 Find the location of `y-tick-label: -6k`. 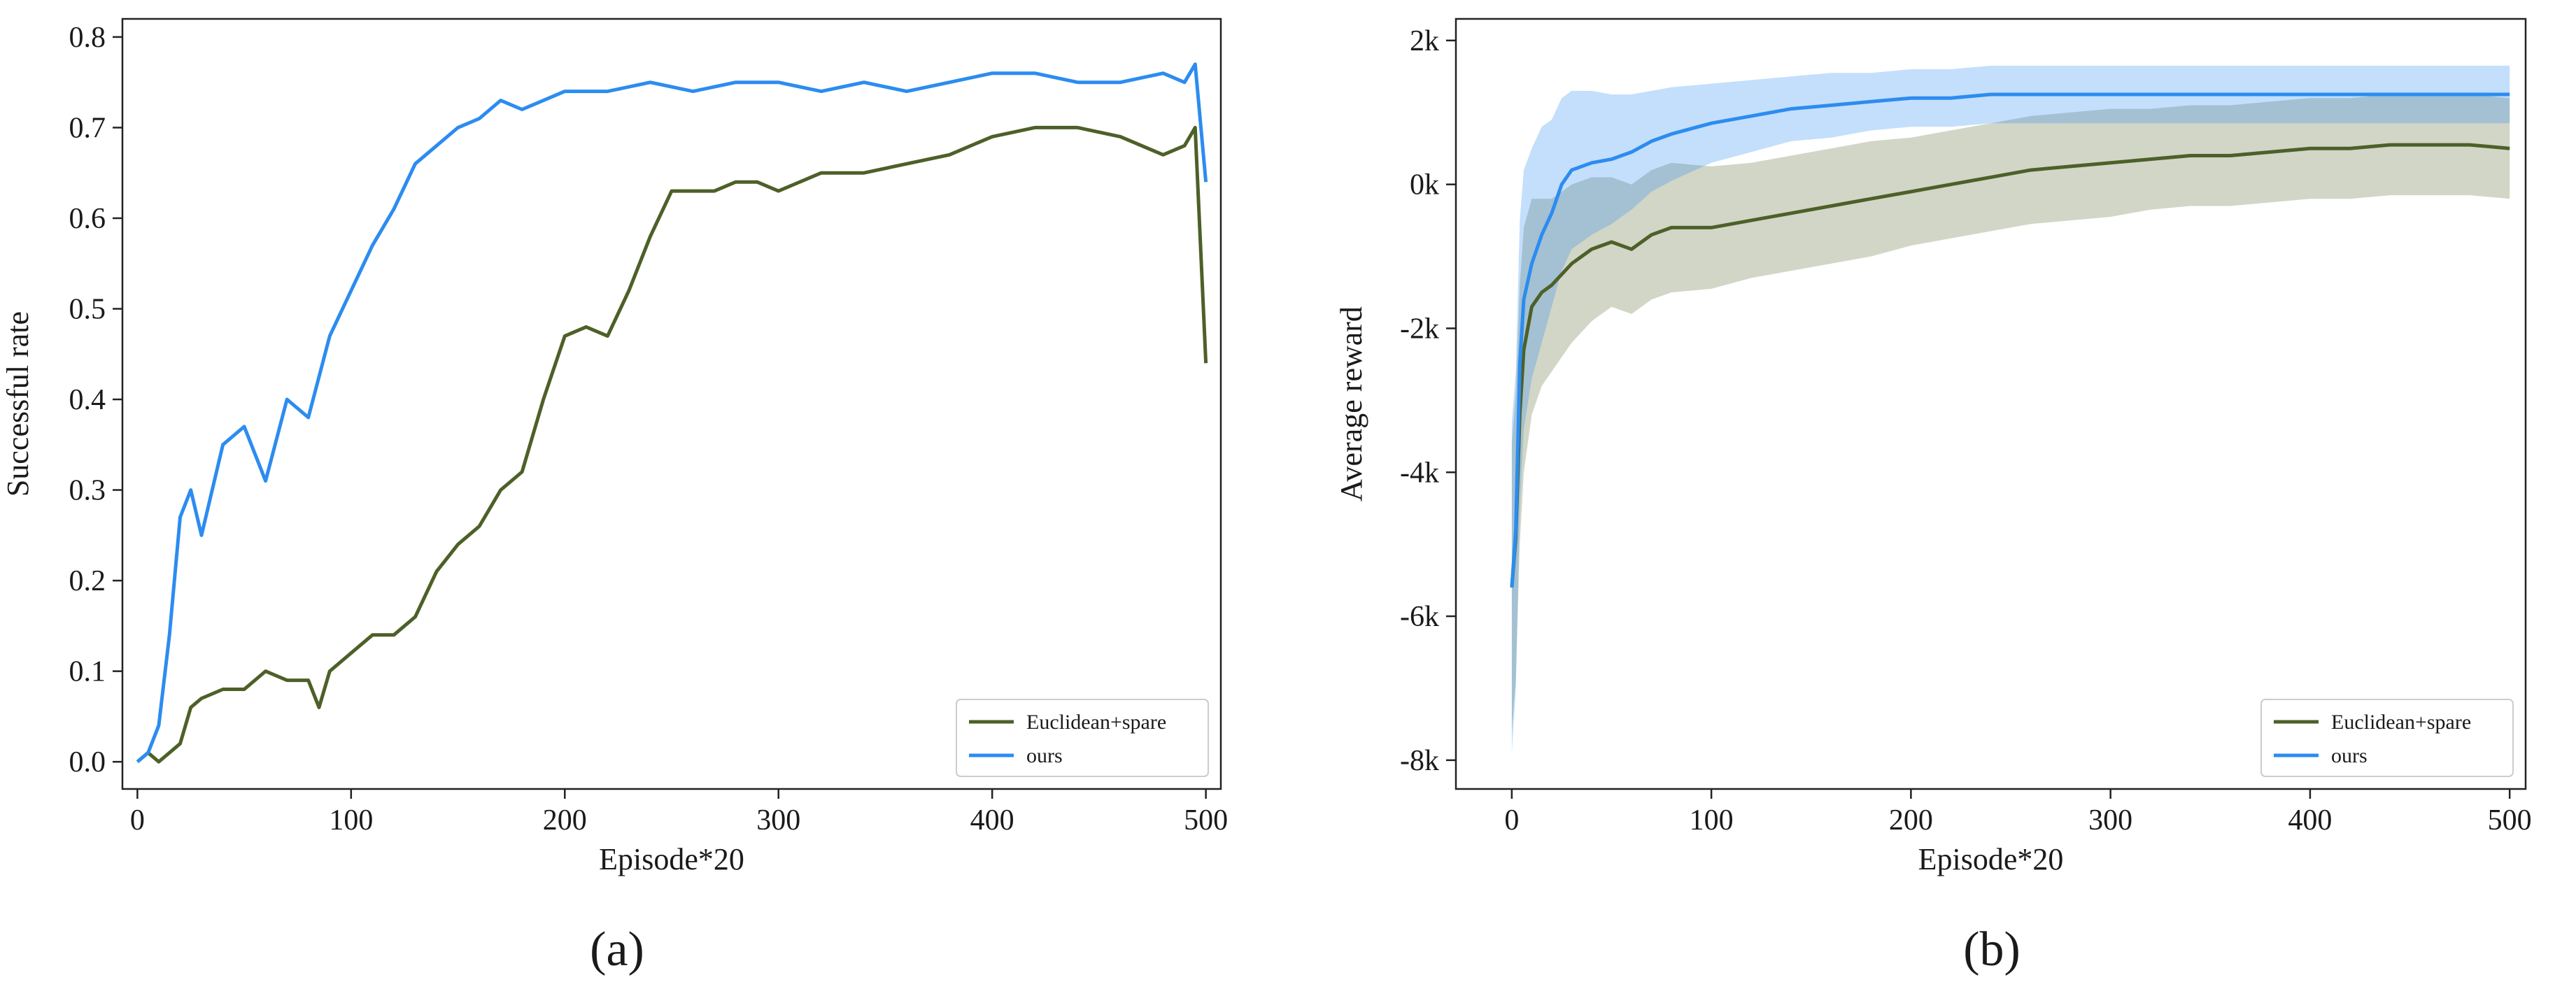

y-tick-label: -6k is located at coordinates (1419, 617).